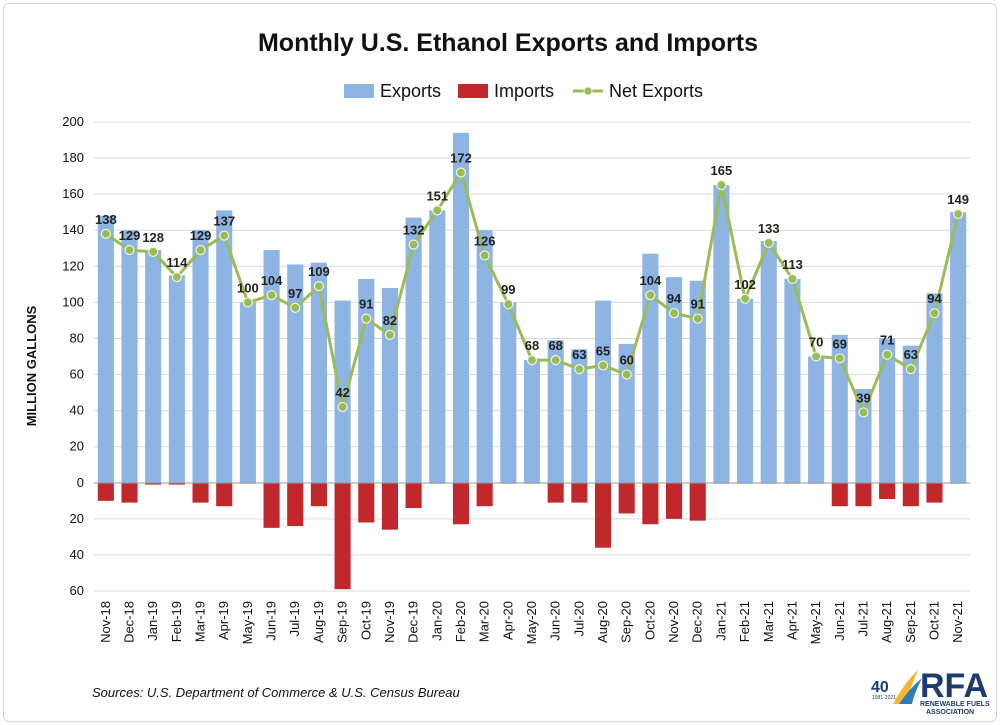 The image size is (1000, 725). I want to click on y-tick-label: 20, so click(77, 446).